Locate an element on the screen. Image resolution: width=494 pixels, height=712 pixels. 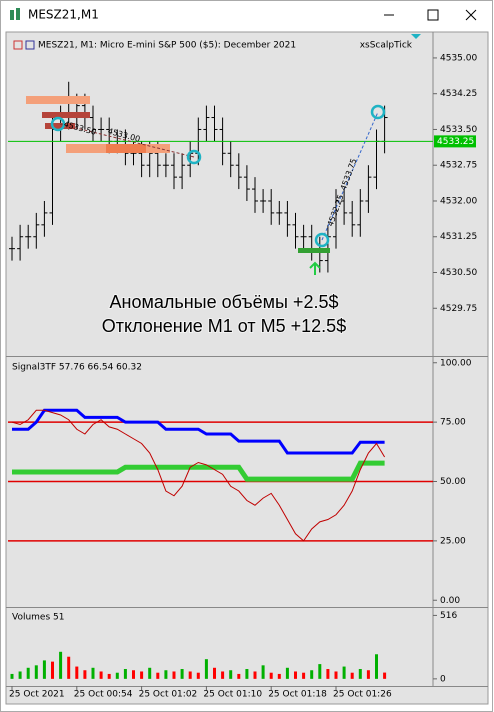
volume-header: Volumes 51 is located at coordinates (38, 618).